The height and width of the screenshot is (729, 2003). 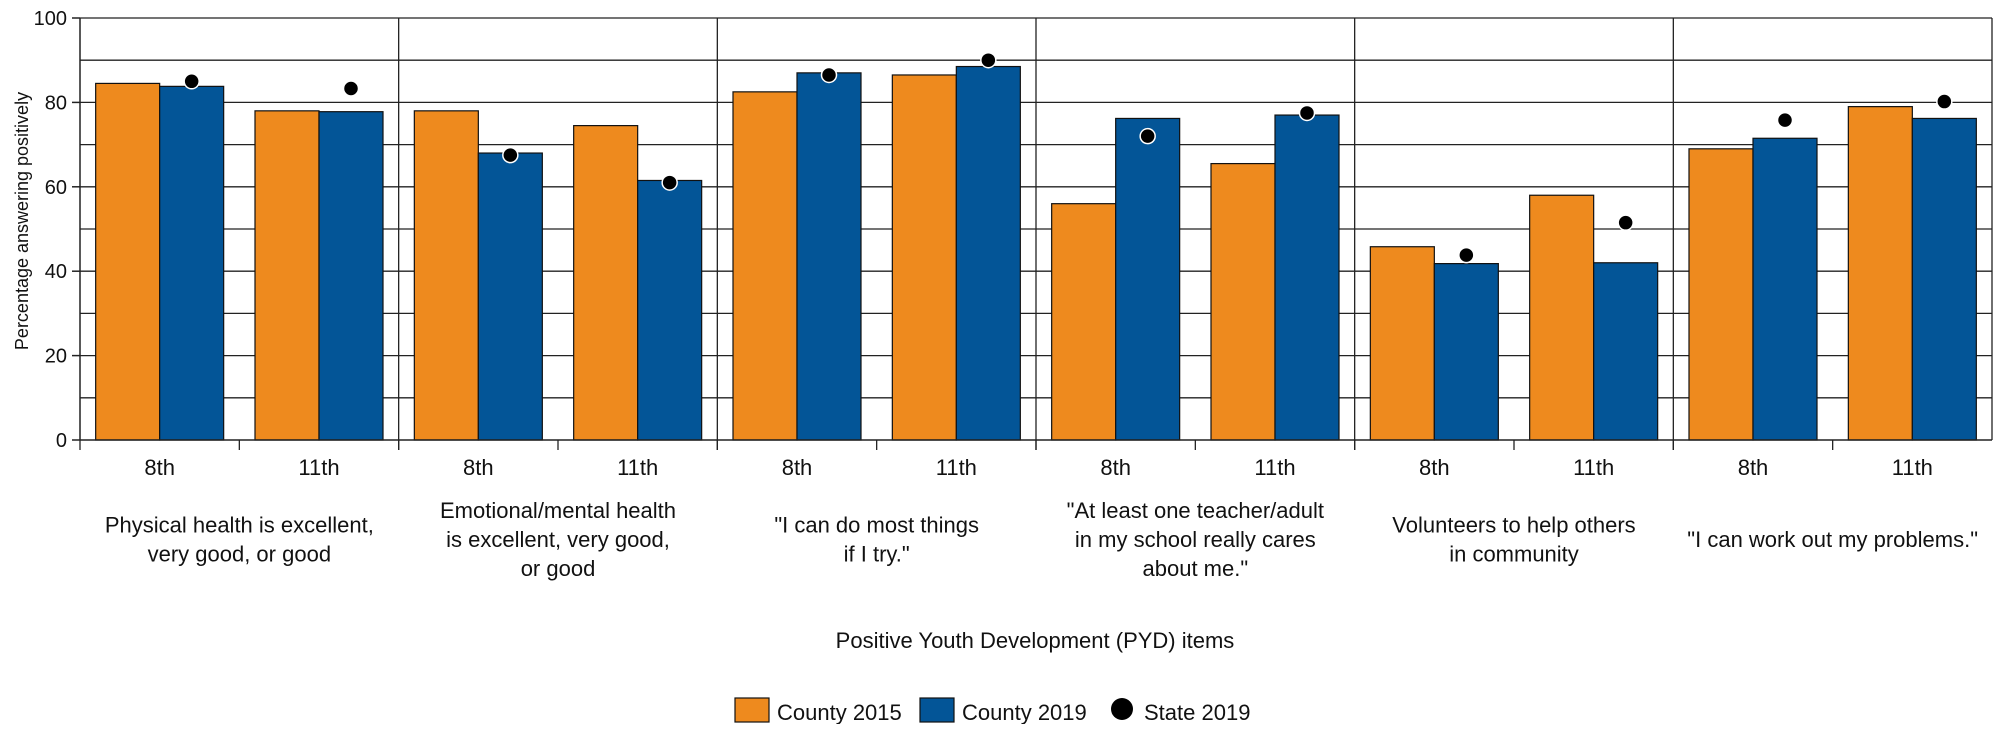 I want to click on y-axis-title: Percentage answering positively, so click(x=22, y=221).